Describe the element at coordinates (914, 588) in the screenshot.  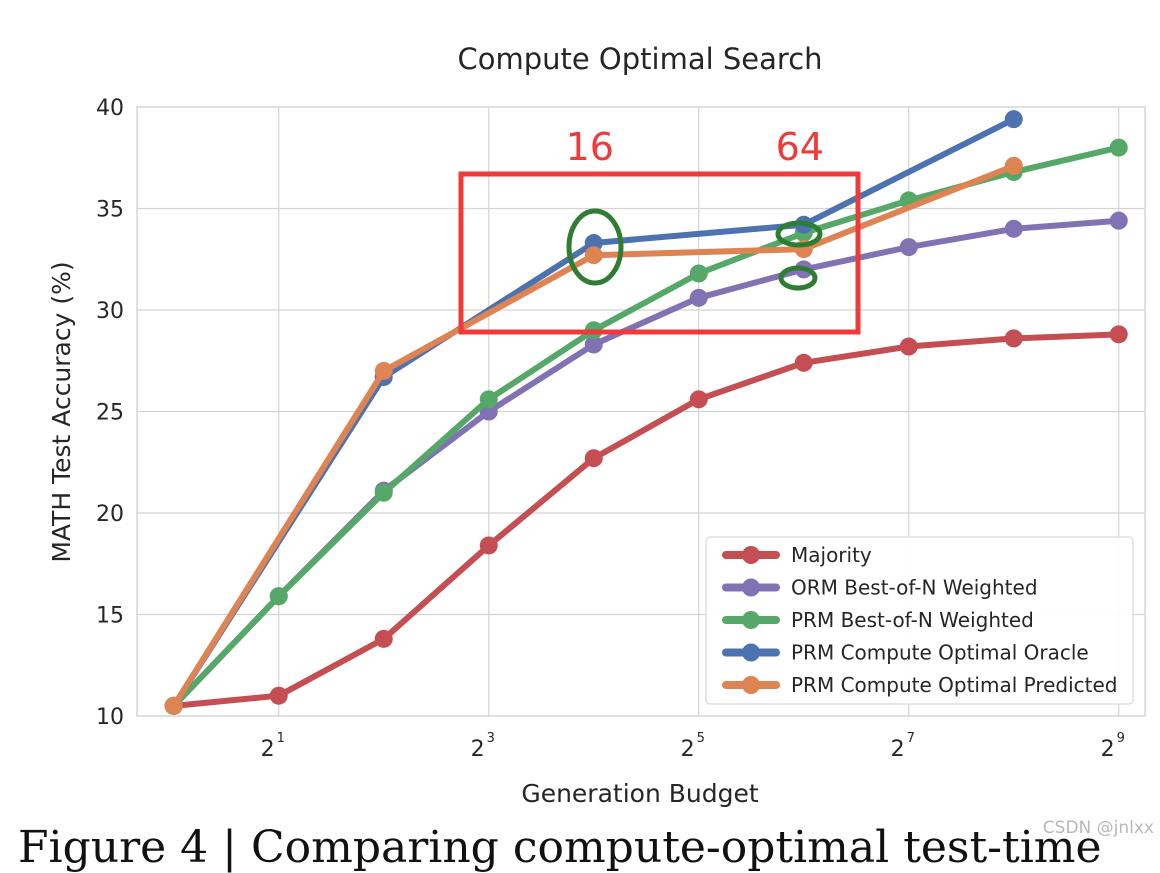
I see `legend-label: ORM Best-of-N Weighted` at that location.